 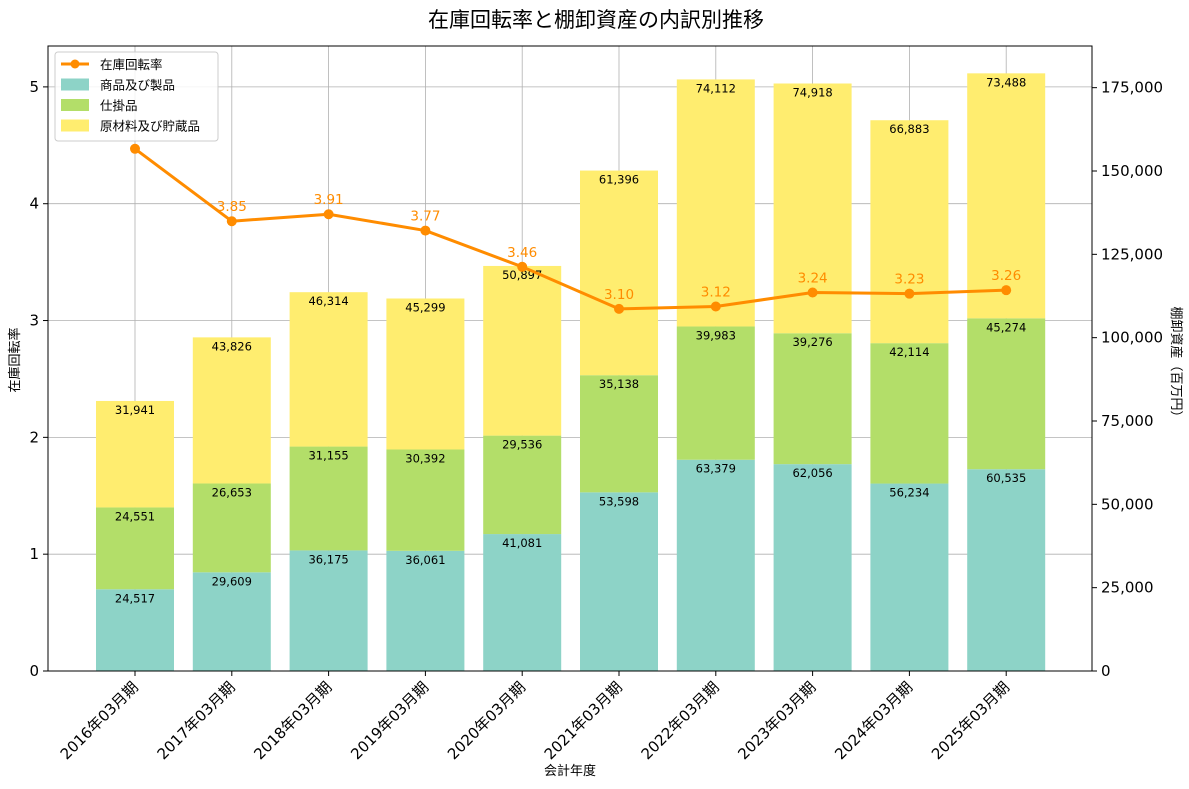 I want to click on x-tick-label: 2022年03月期, so click(x=680, y=720).